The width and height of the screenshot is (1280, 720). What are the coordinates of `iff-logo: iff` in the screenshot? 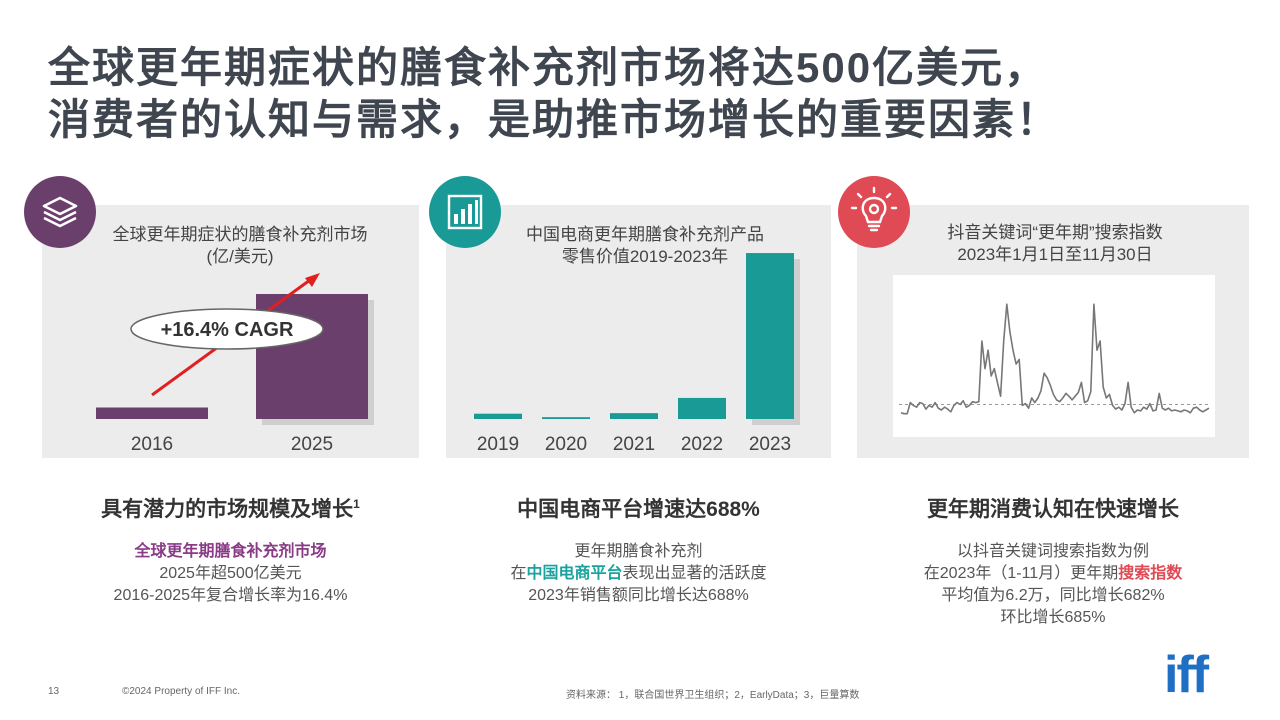 It's located at (1188, 672).